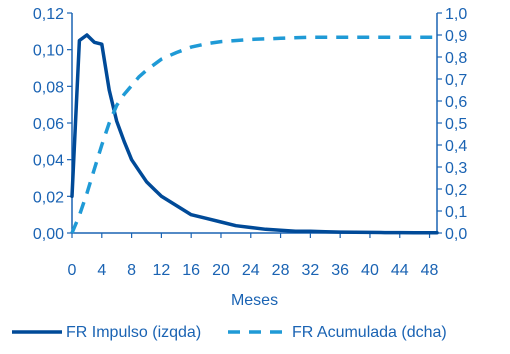 Image resolution: width=510 pixels, height=354 pixels. I want to click on y-axis-right-ticks: 0,0 0,1 0,2 0,3 0,4 0,5 0,6 0,7 0,8 0,9 1,0, so click(452, 124).